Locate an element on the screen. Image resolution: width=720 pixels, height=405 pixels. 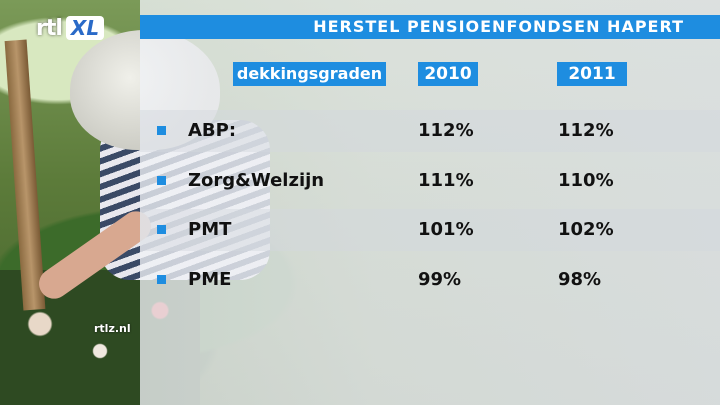
value-2010: 111% is located at coordinates (446, 180).